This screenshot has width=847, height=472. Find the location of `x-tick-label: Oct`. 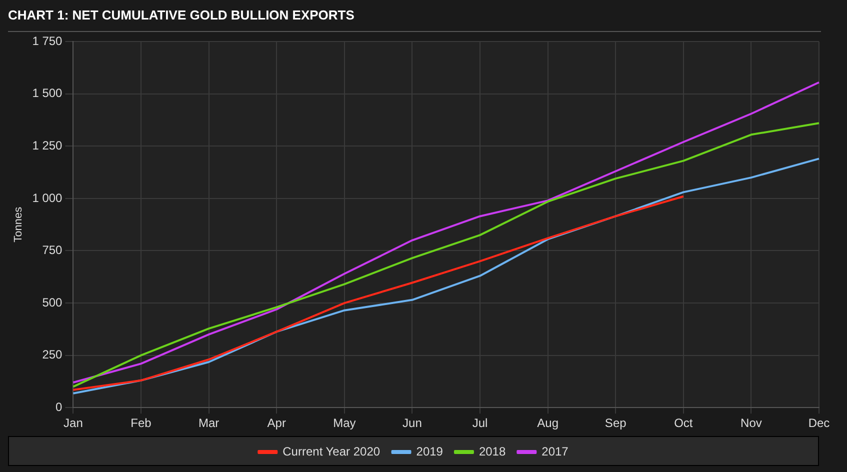

x-tick-label: Oct is located at coordinates (684, 423).